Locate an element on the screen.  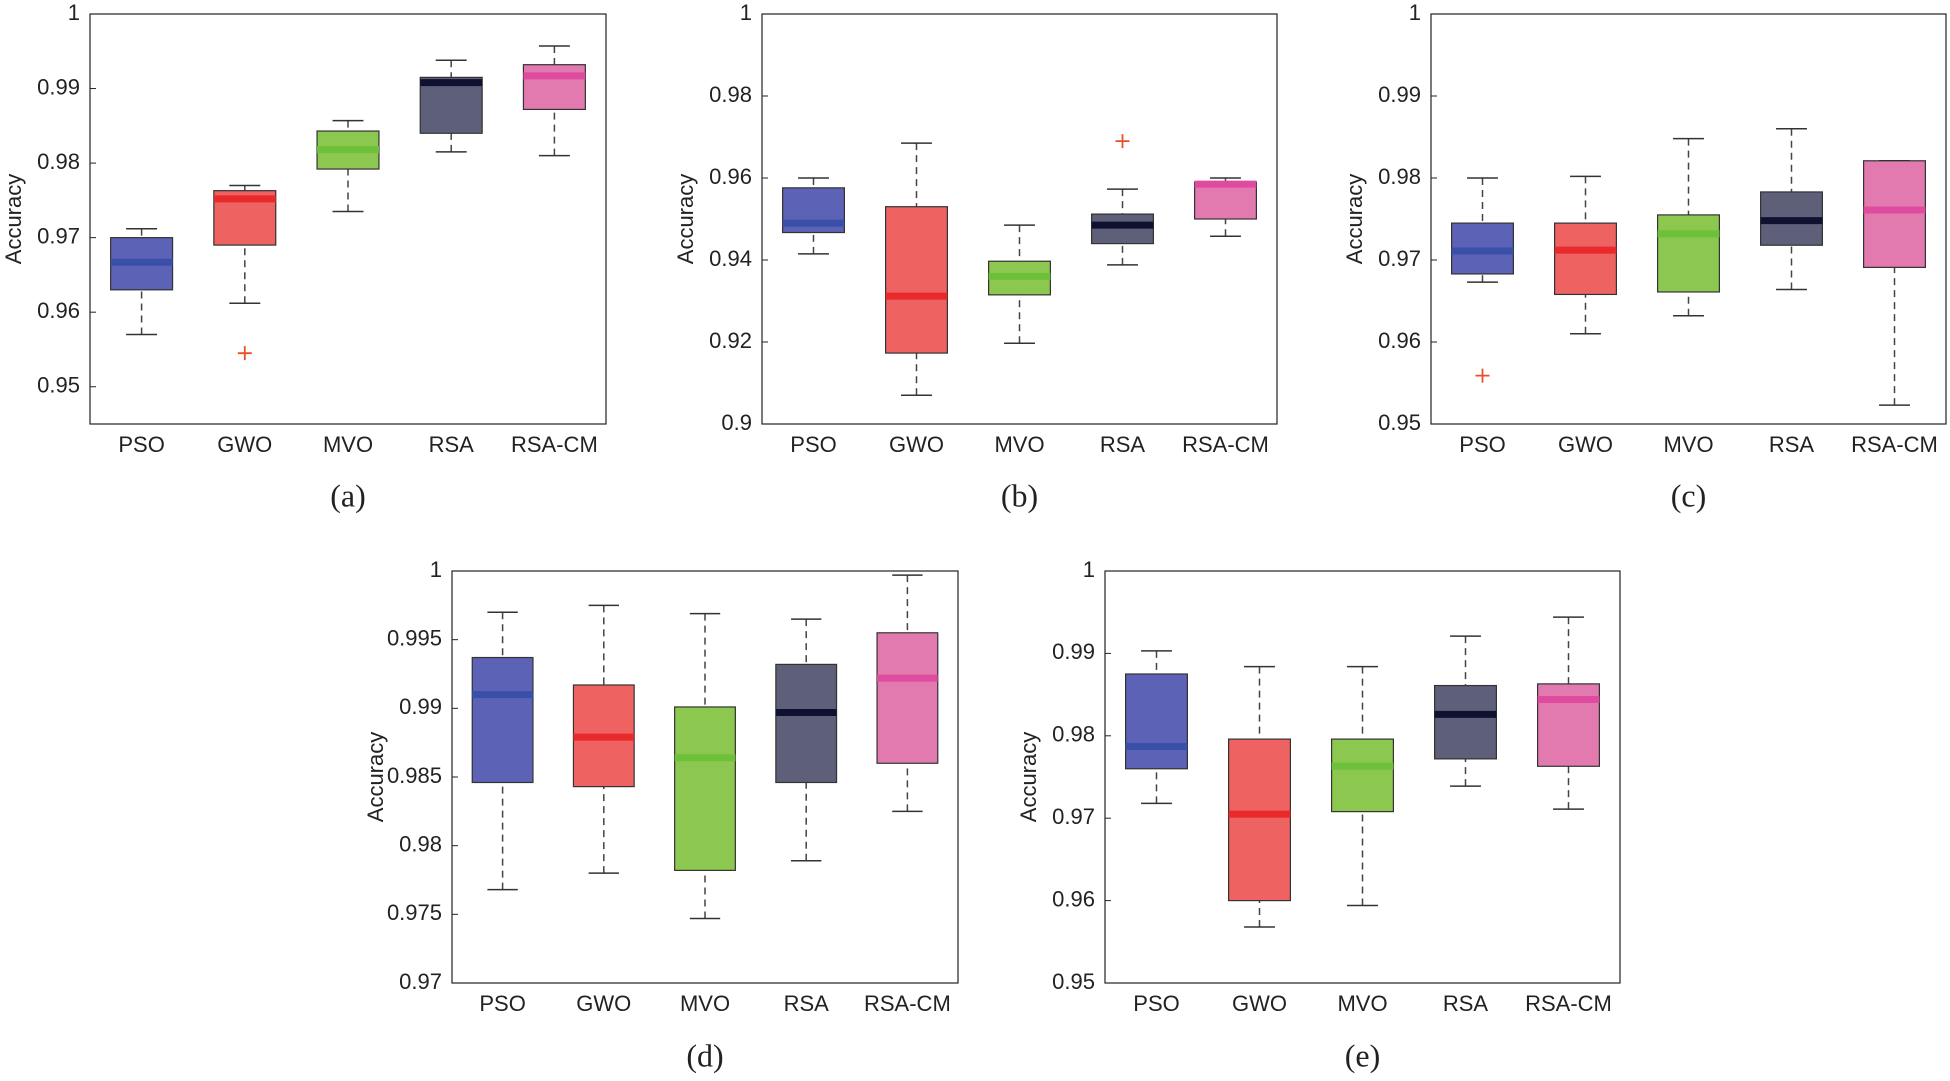
caption: (c) is located at coordinates (1689, 495).